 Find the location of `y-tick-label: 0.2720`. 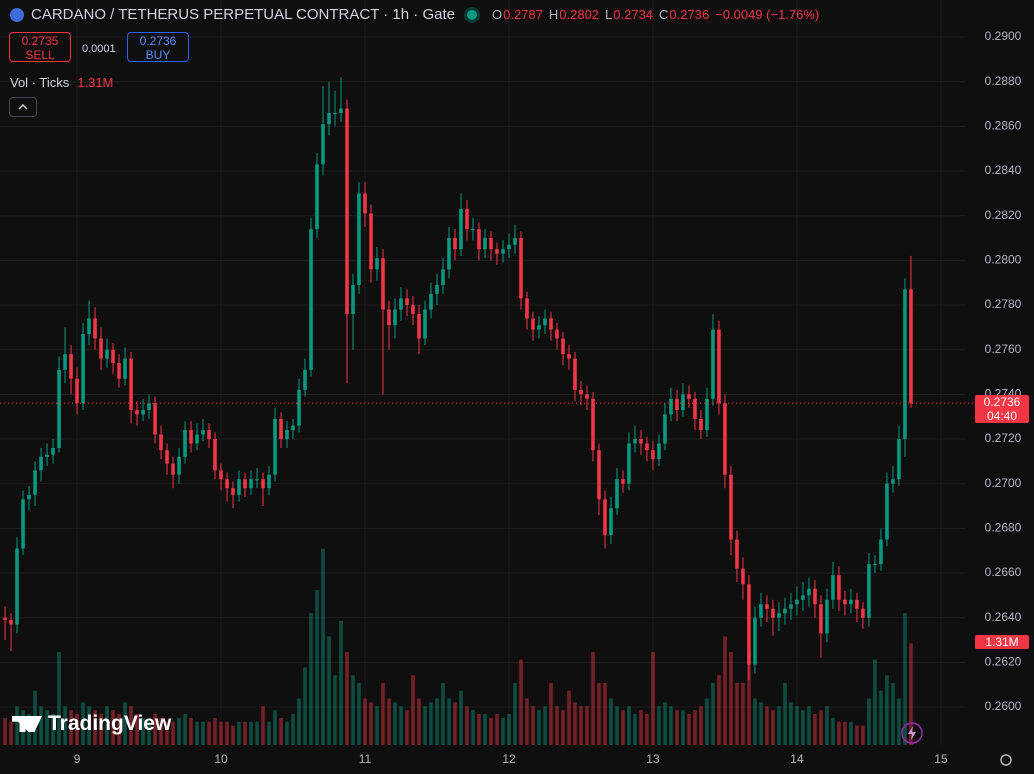

y-tick-label: 0.2720 is located at coordinates (1003, 438).